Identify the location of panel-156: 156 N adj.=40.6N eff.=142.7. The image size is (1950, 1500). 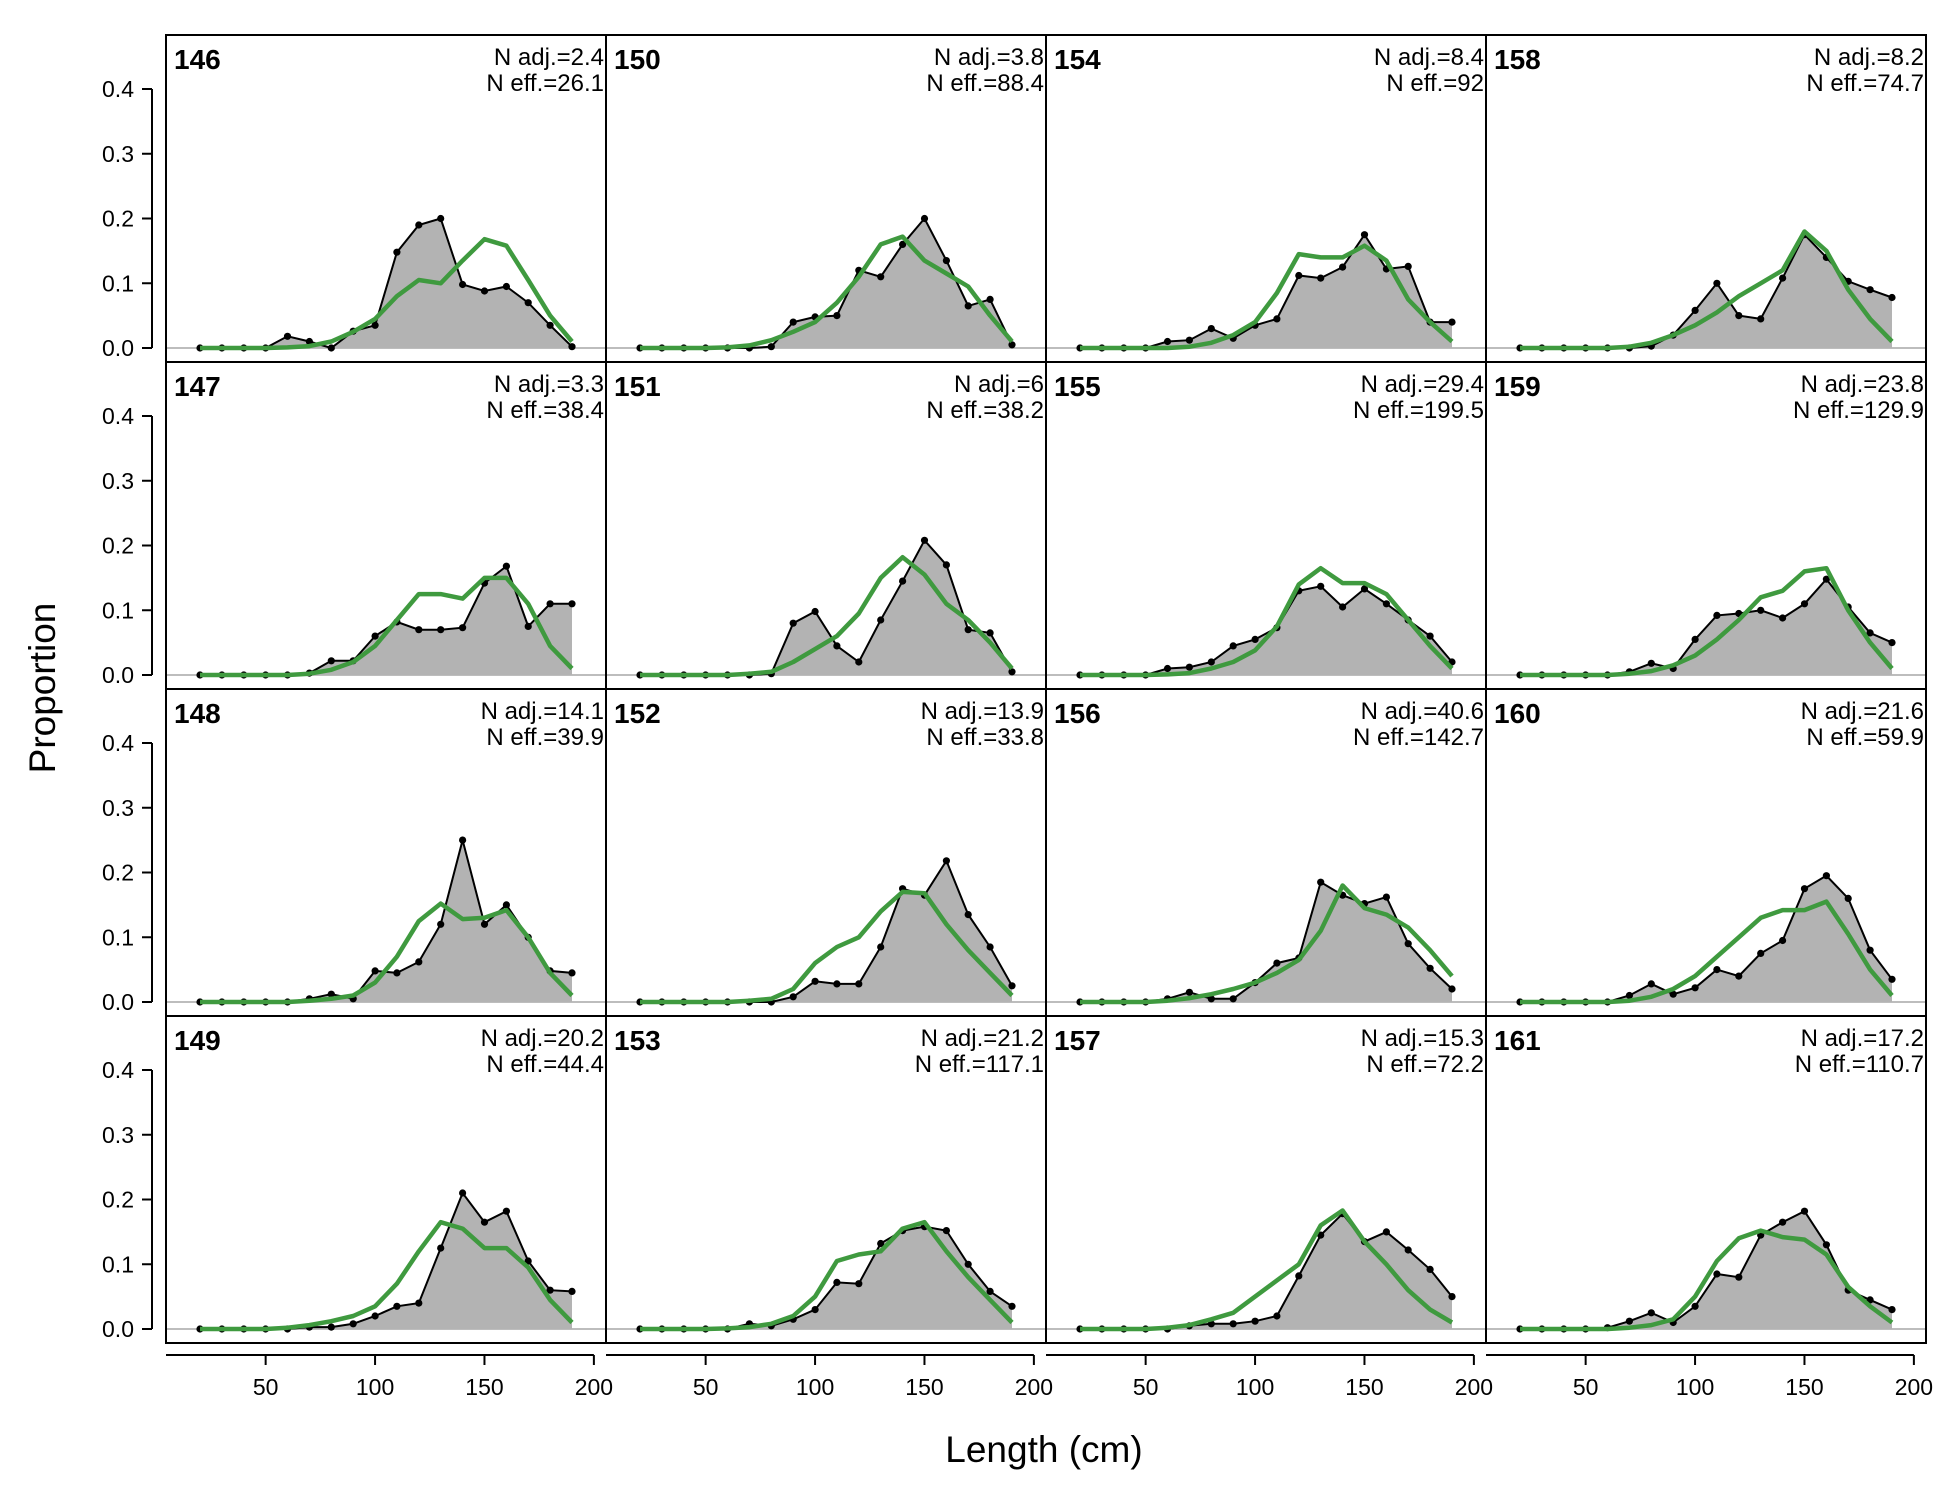
(1266, 852).